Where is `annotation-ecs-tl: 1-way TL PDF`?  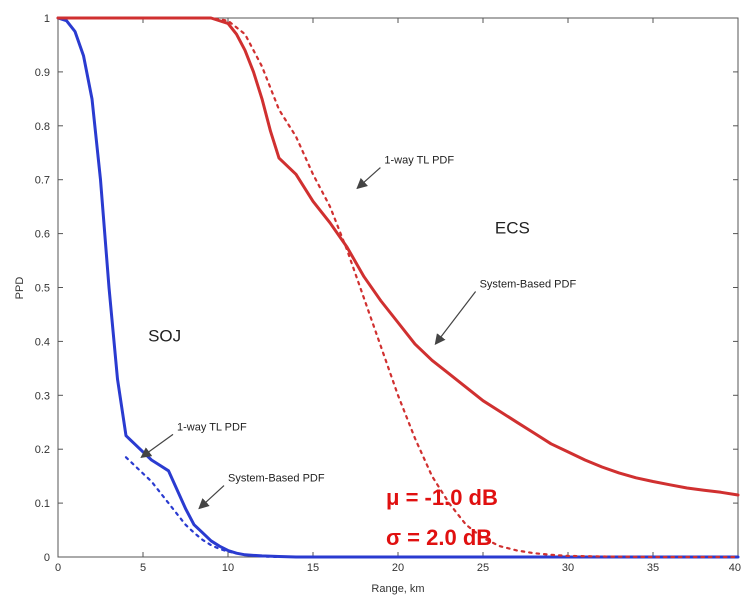 annotation-ecs-tl: 1-way TL PDF is located at coordinates (419, 161).